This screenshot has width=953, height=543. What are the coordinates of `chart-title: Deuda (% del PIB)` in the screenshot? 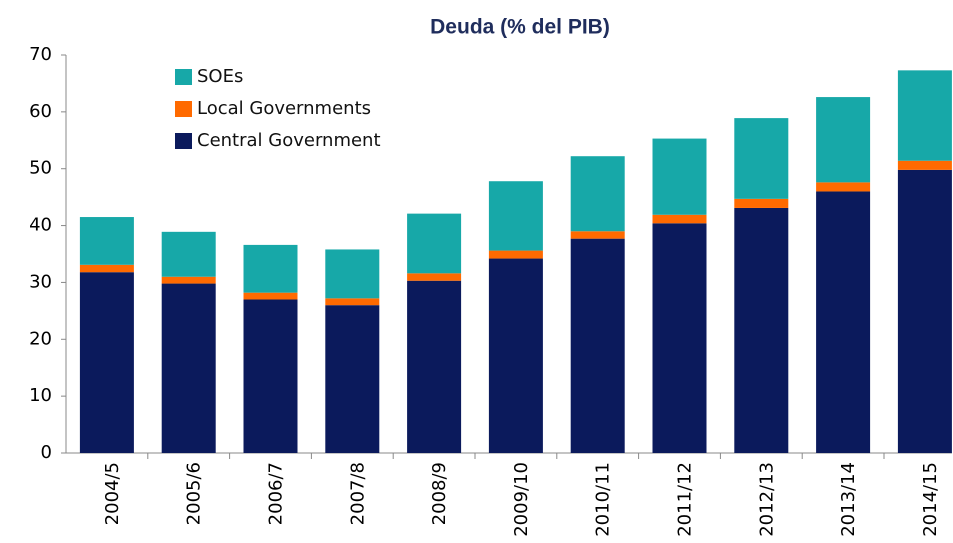 It's located at (520, 27).